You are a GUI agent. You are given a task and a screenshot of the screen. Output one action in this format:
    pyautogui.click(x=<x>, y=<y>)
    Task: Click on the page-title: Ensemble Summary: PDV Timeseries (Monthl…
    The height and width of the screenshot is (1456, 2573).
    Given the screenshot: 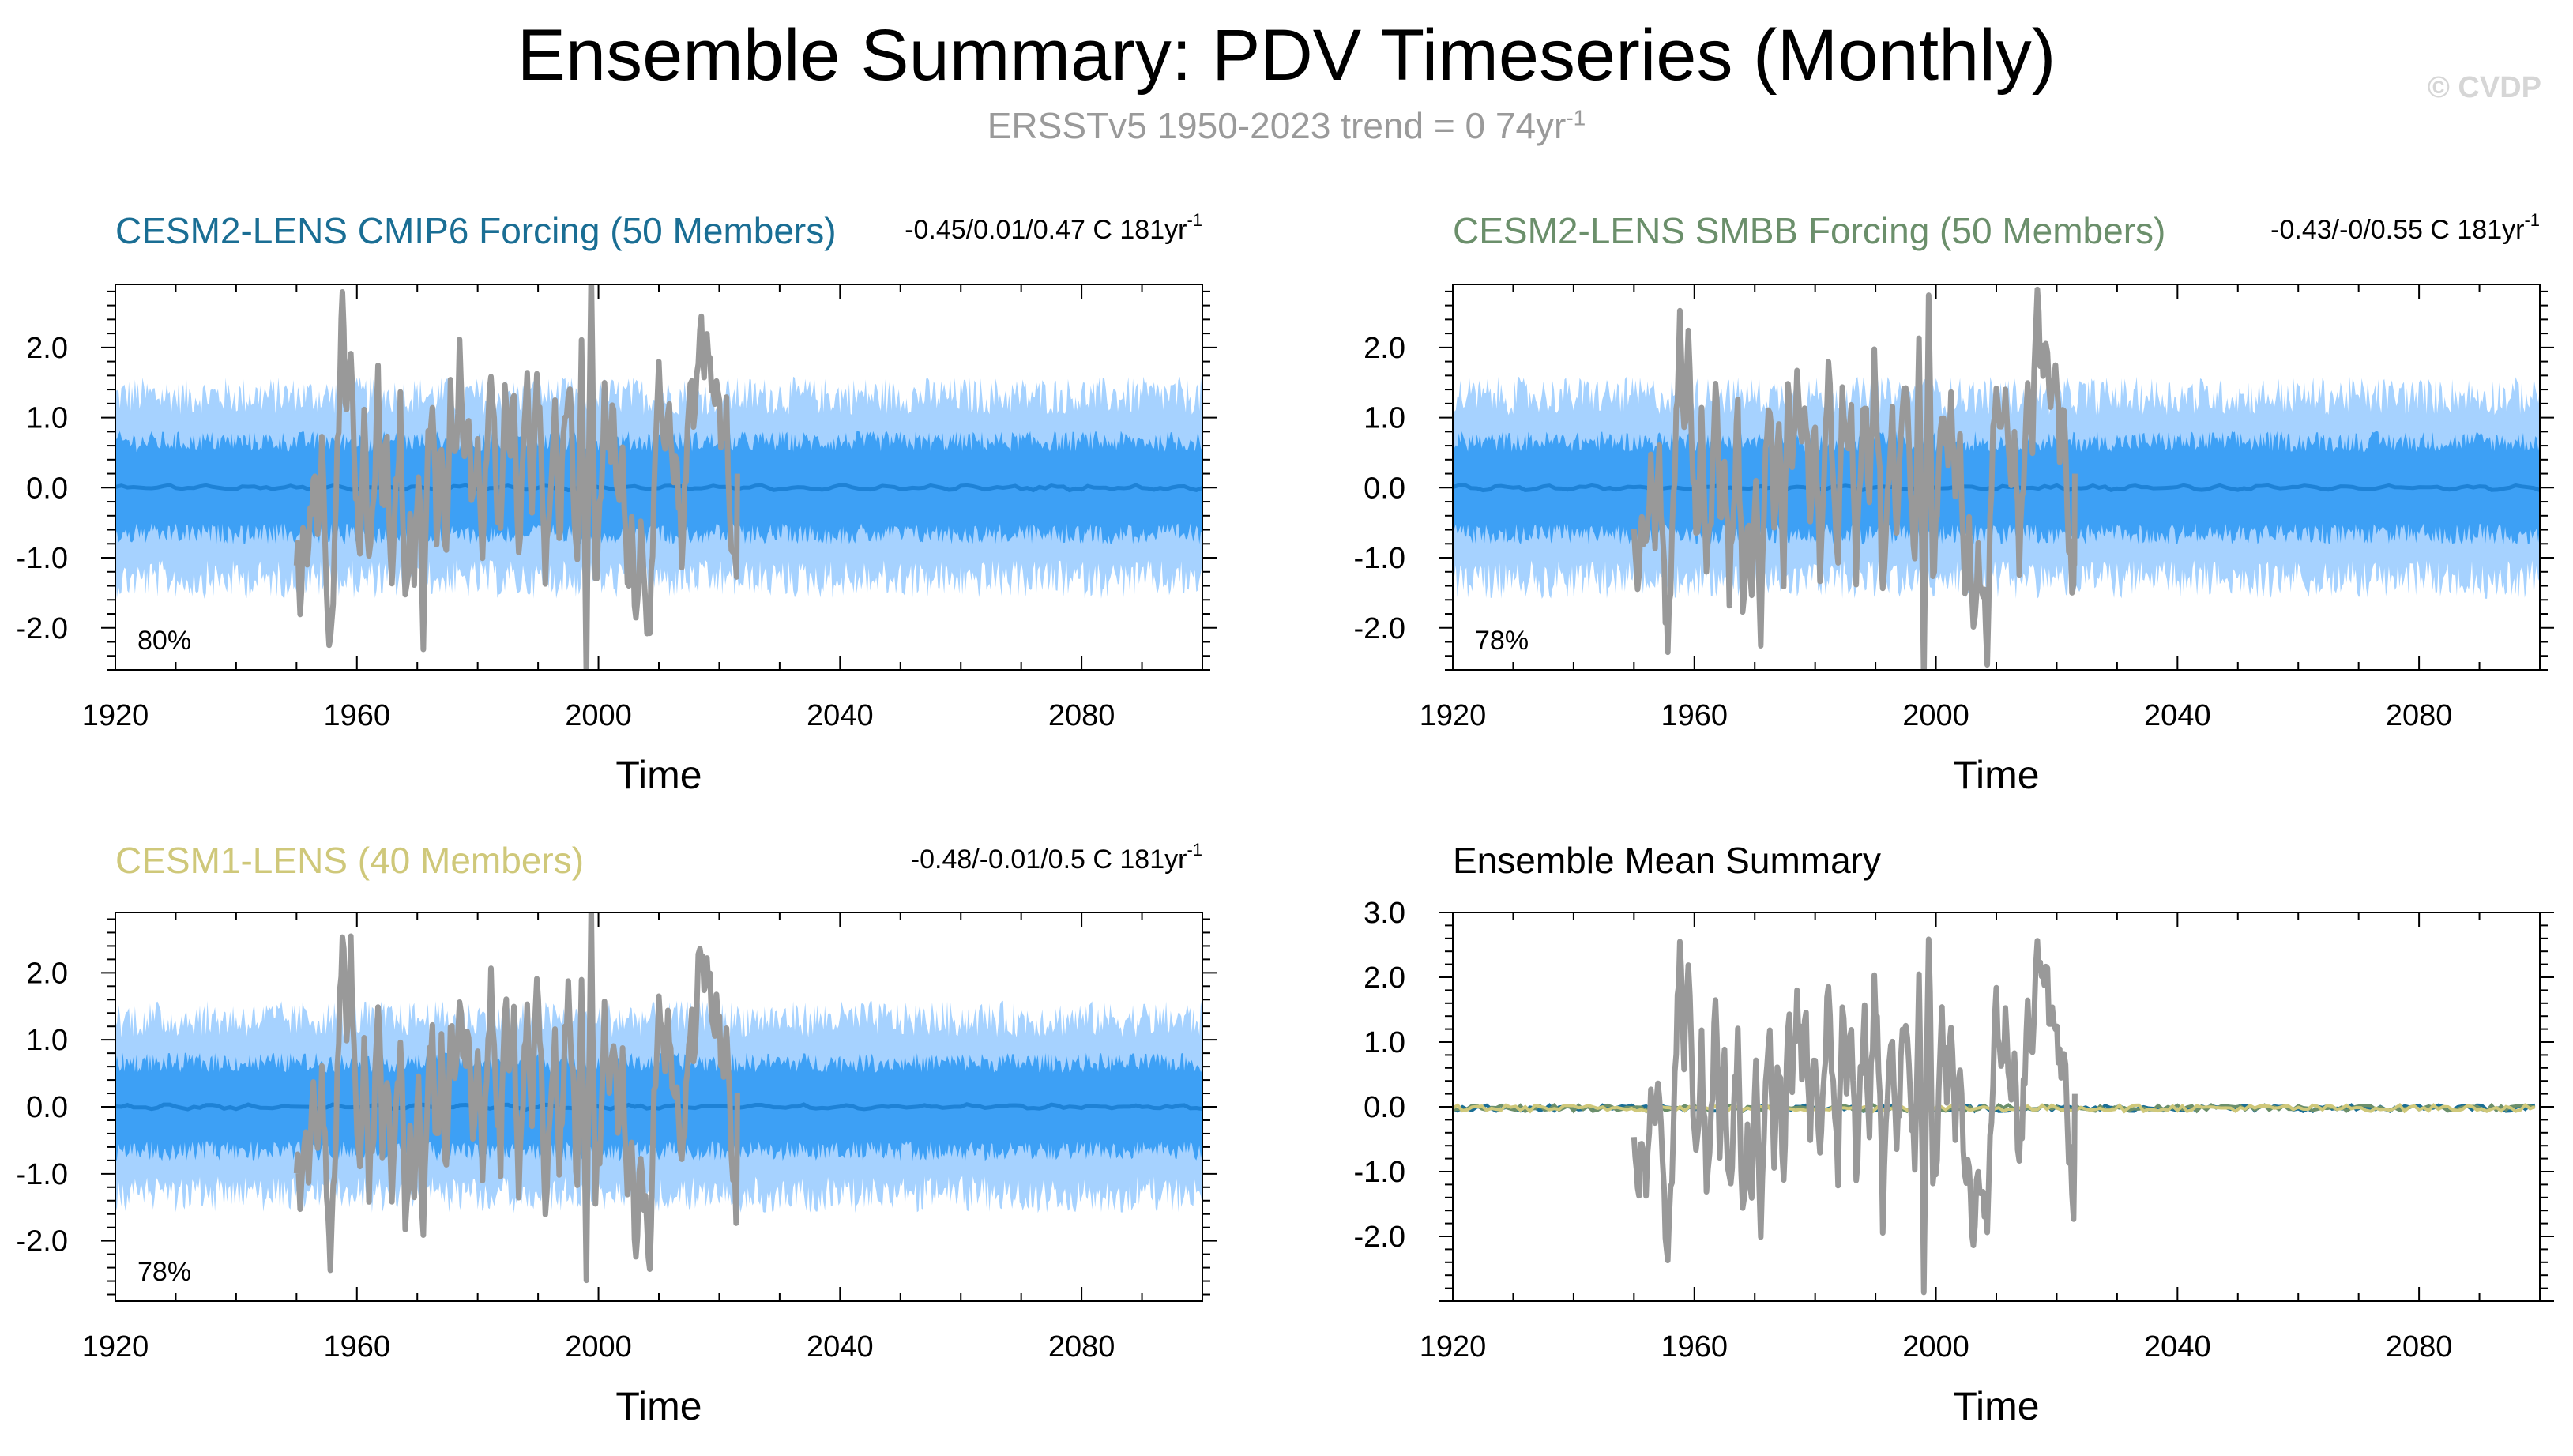 What is the action you would take?
    pyautogui.click(x=1286, y=55)
    